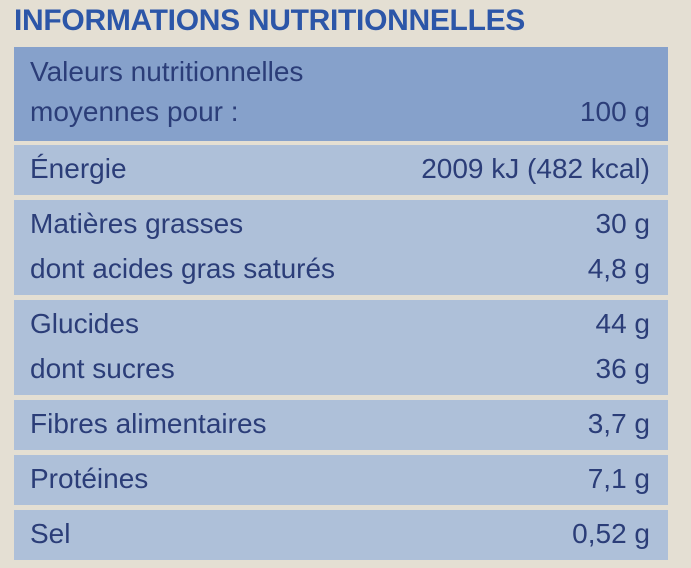 This screenshot has width=691, height=568. Describe the element at coordinates (611, 533) in the screenshot. I see `nutrient-value: 0,52 g` at that location.